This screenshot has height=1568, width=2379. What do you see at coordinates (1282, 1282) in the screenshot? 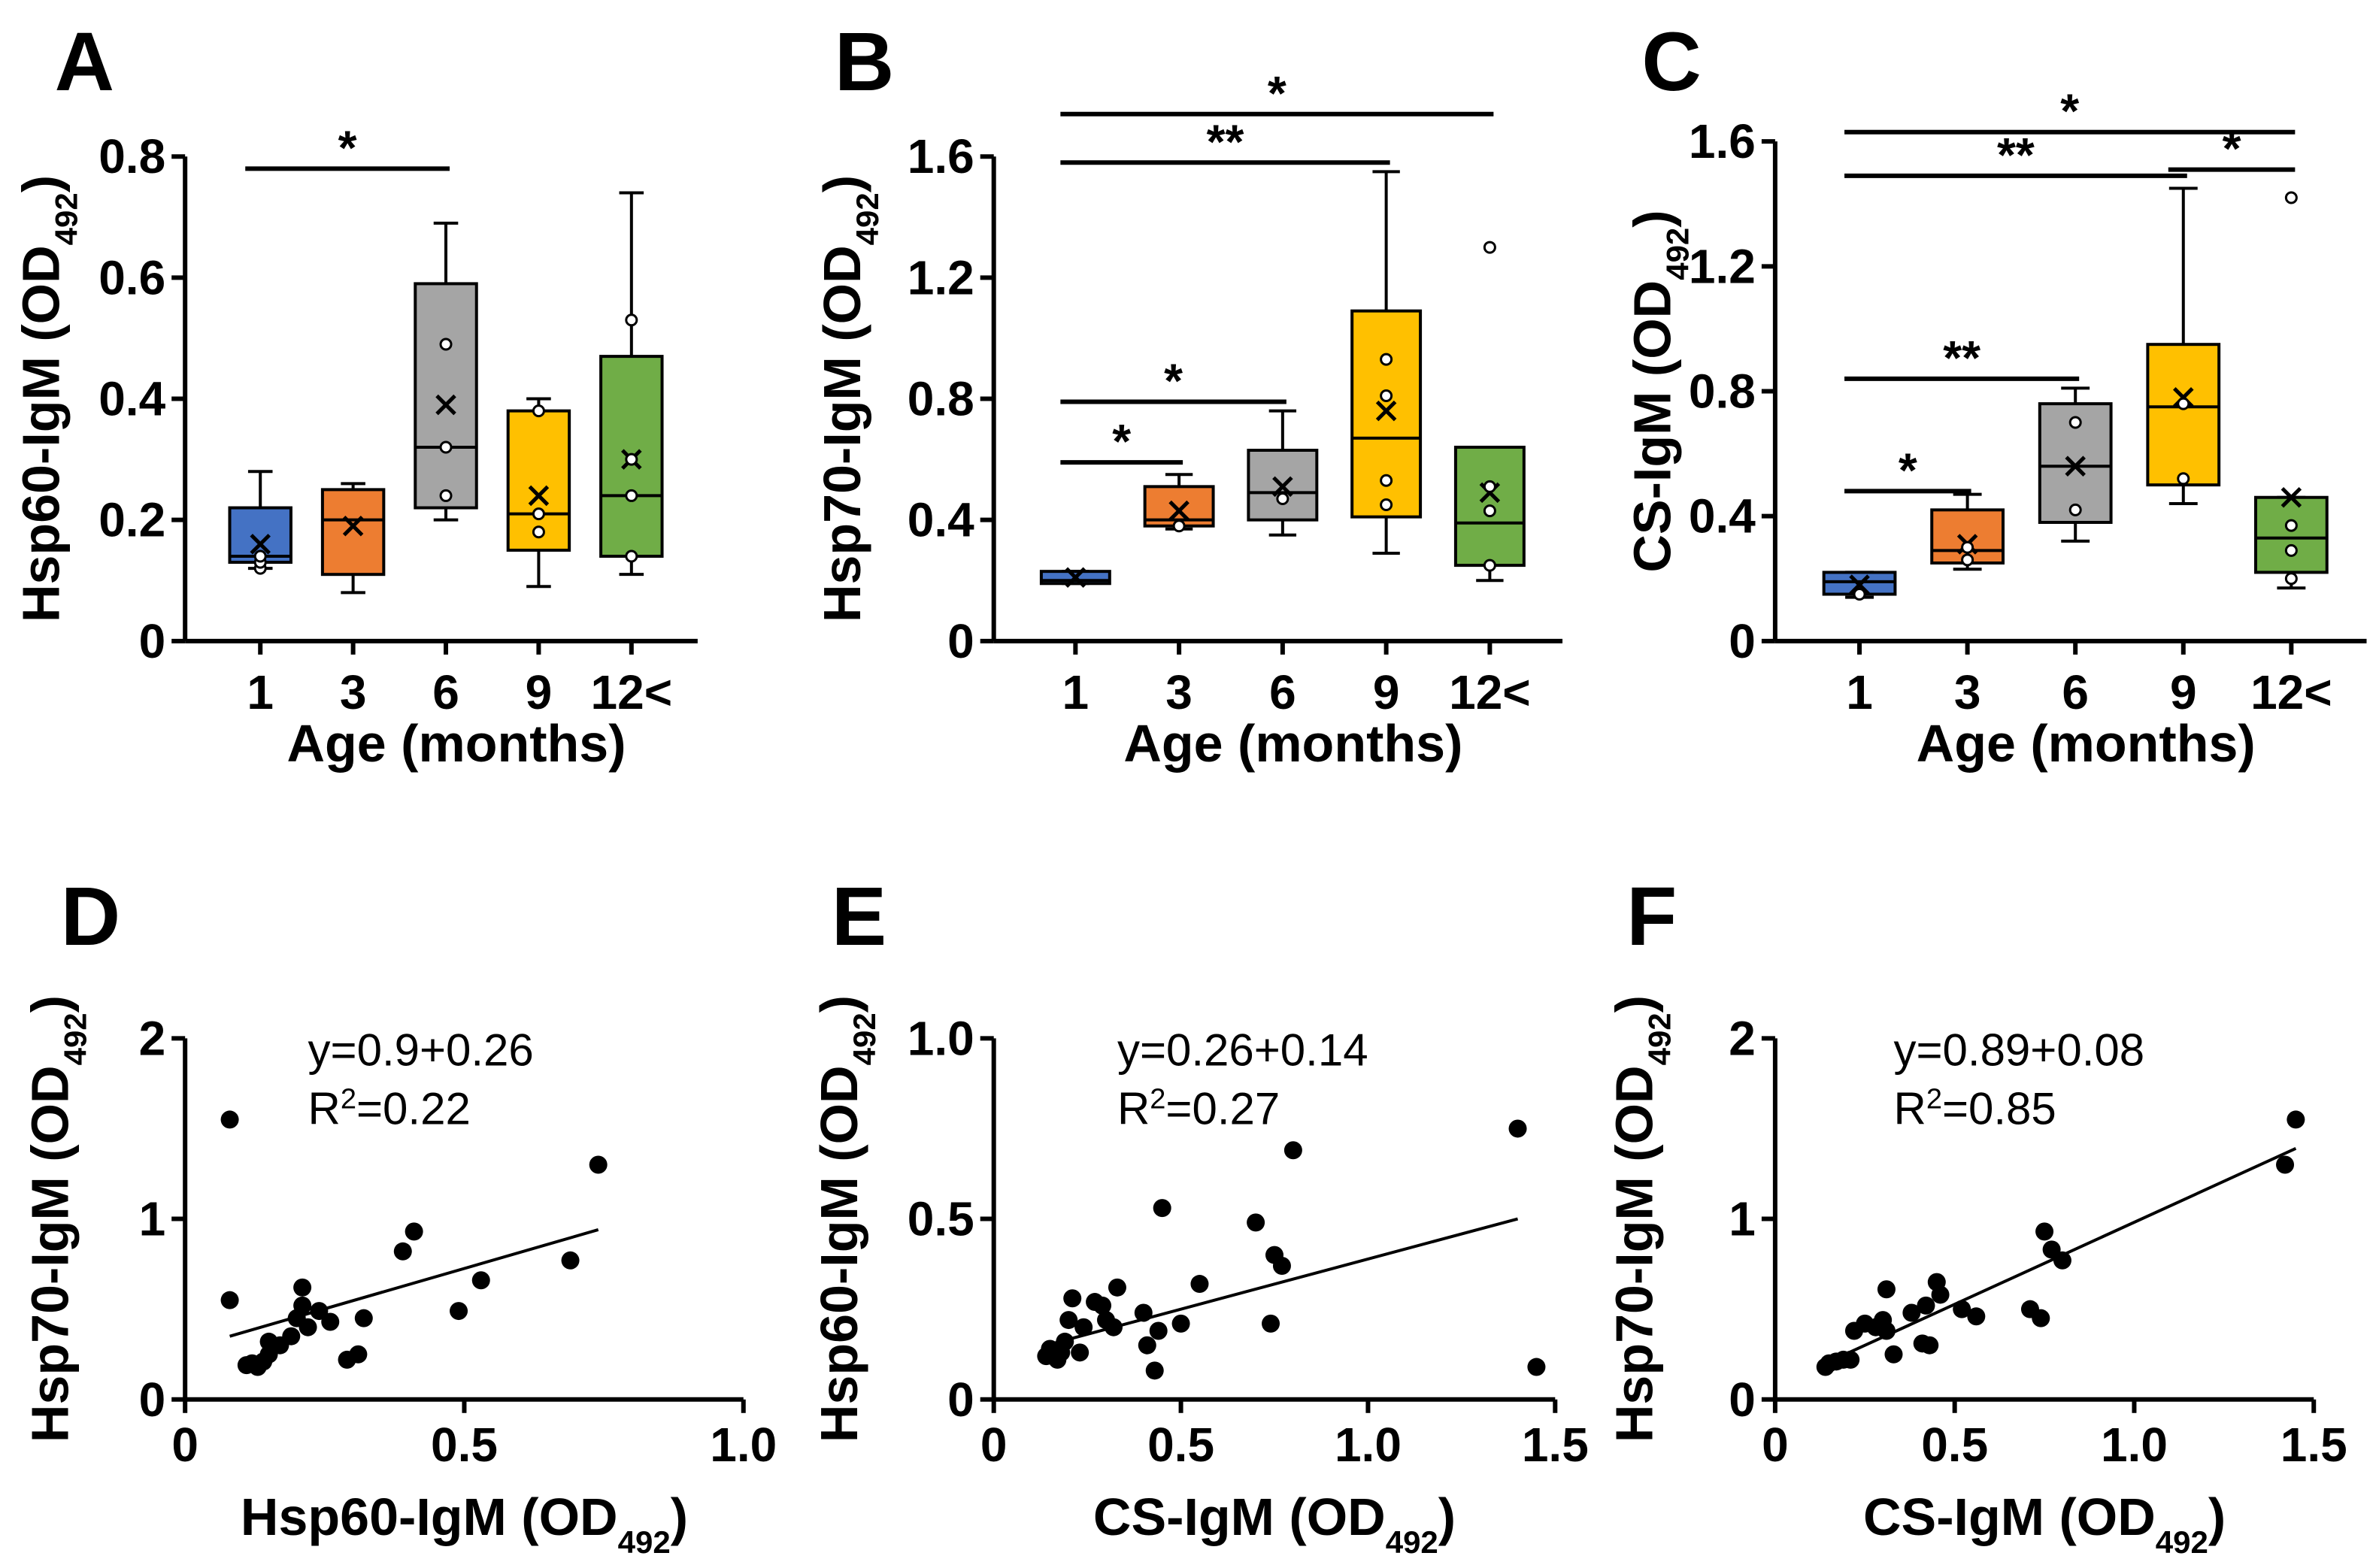
I see `regression-line` at bounding box center [1282, 1282].